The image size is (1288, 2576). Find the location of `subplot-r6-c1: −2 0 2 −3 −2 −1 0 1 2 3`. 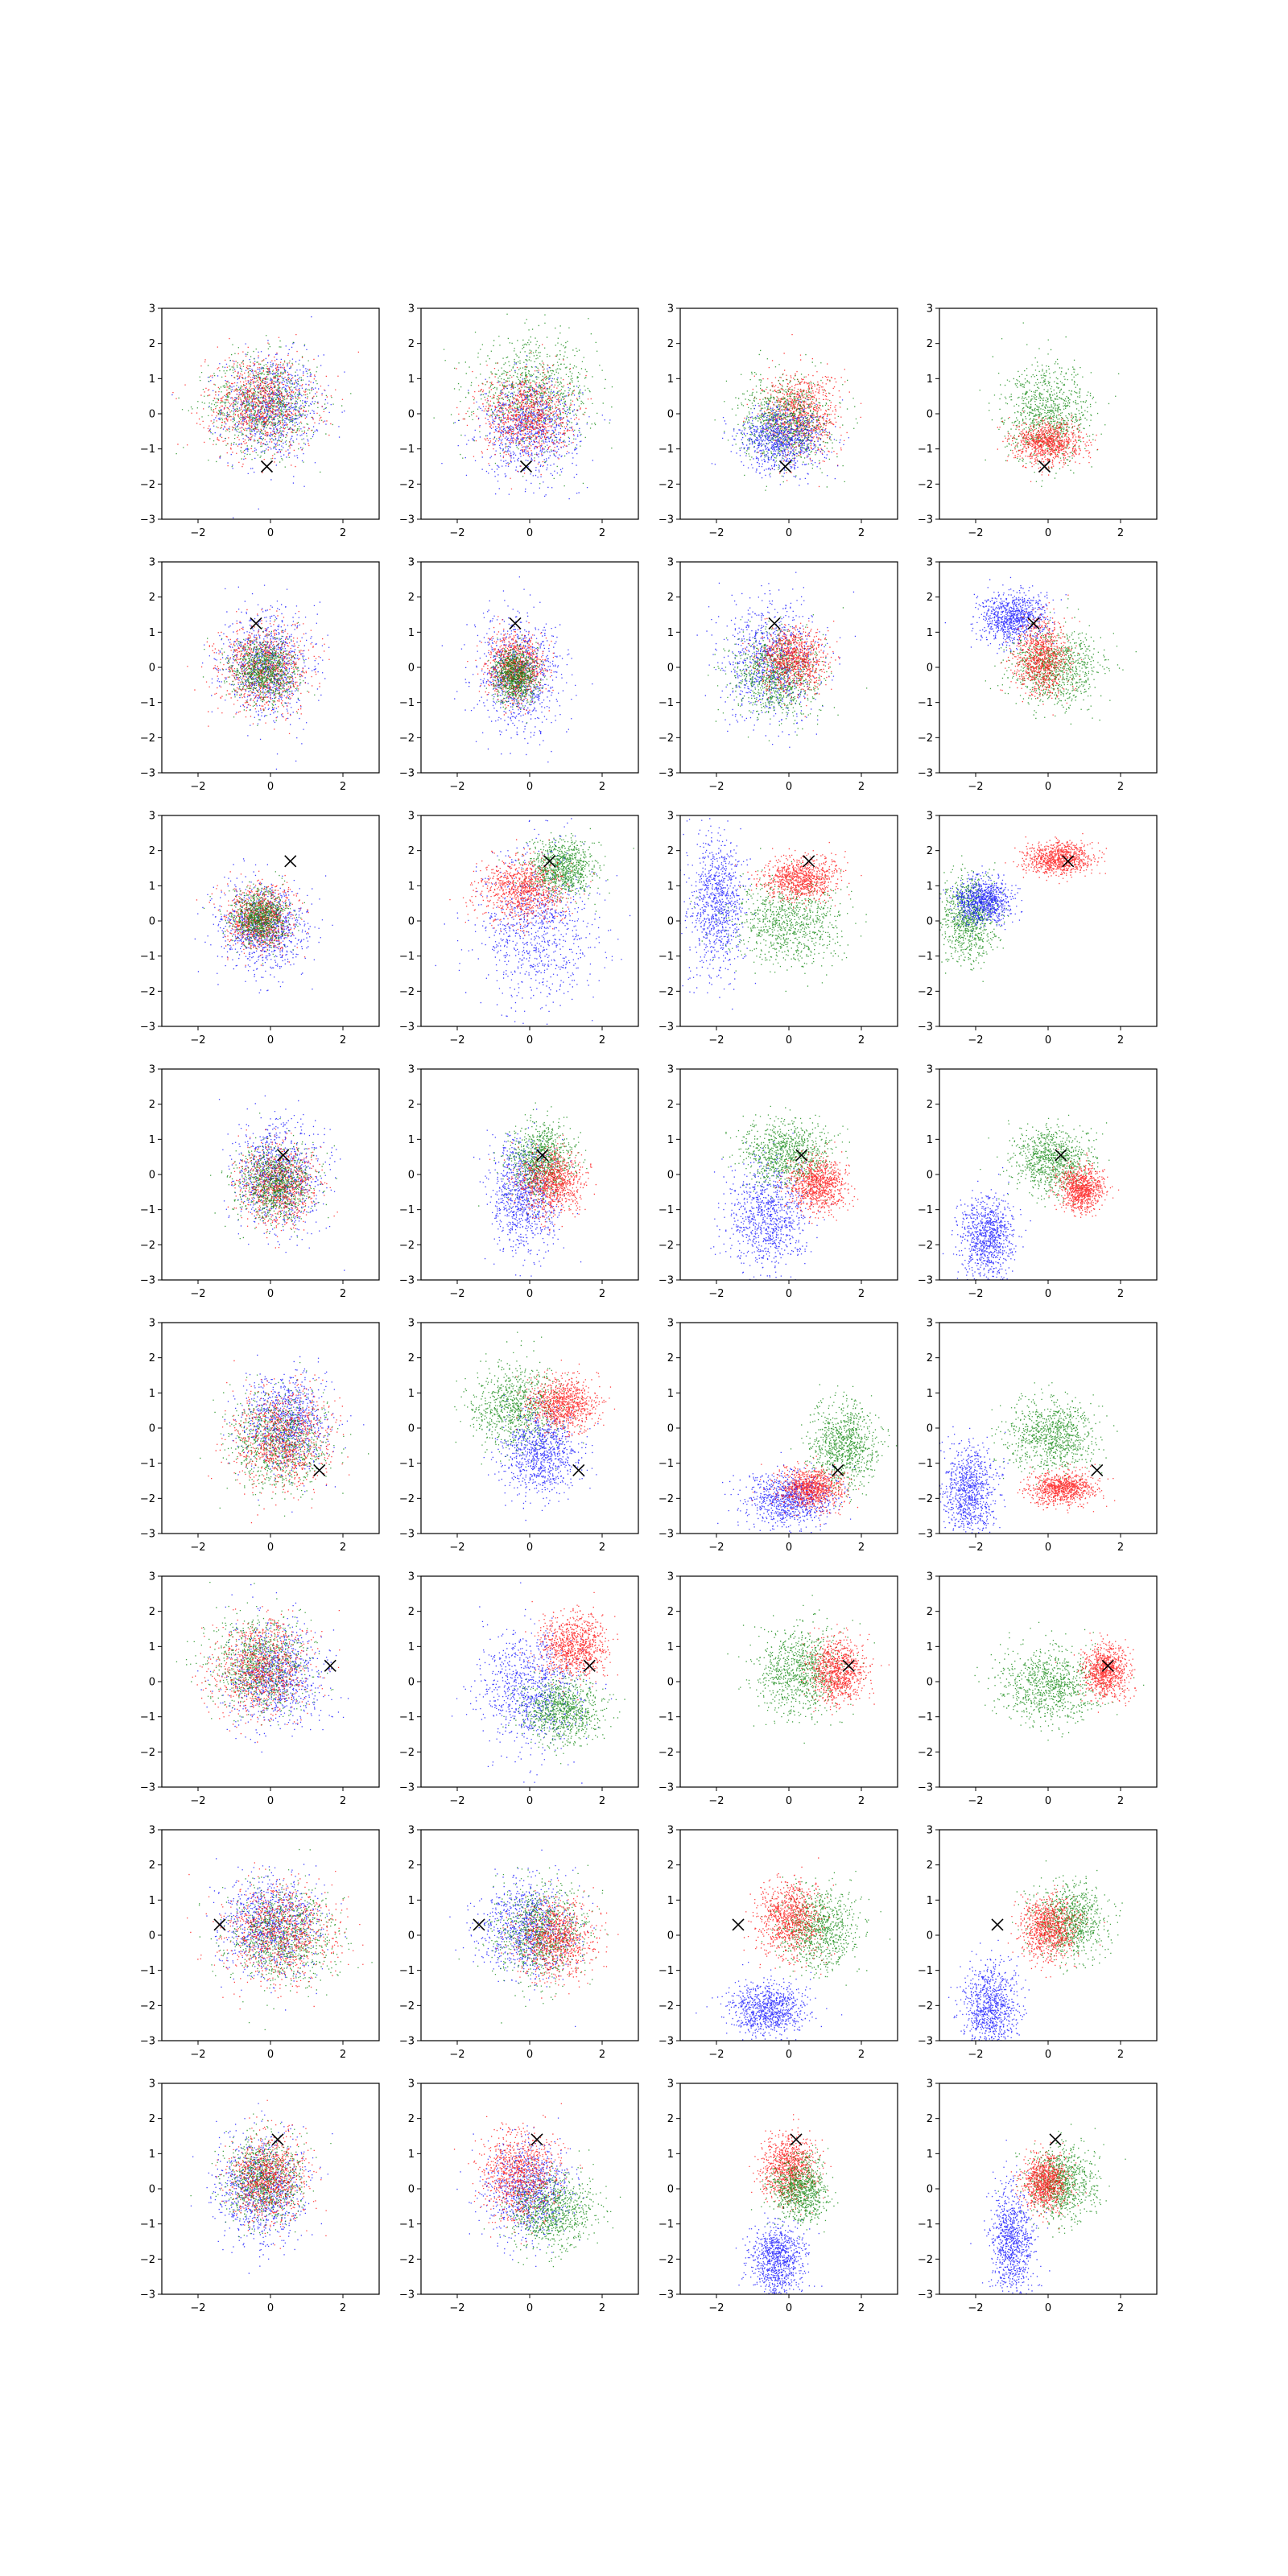

subplot-r6-c1: −2 0 2 −3 −2 −1 0 1 2 3 is located at coordinates (260, 1689).